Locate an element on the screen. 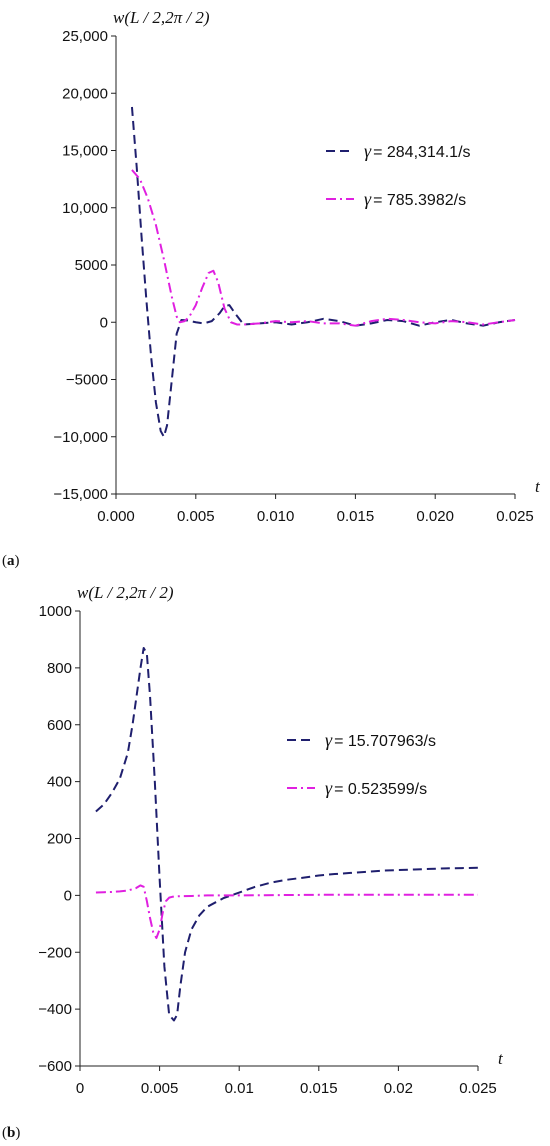 This screenshot has height=1146, width=550. legend-label: = 0.523599/s is located at coordinates (380, 789).